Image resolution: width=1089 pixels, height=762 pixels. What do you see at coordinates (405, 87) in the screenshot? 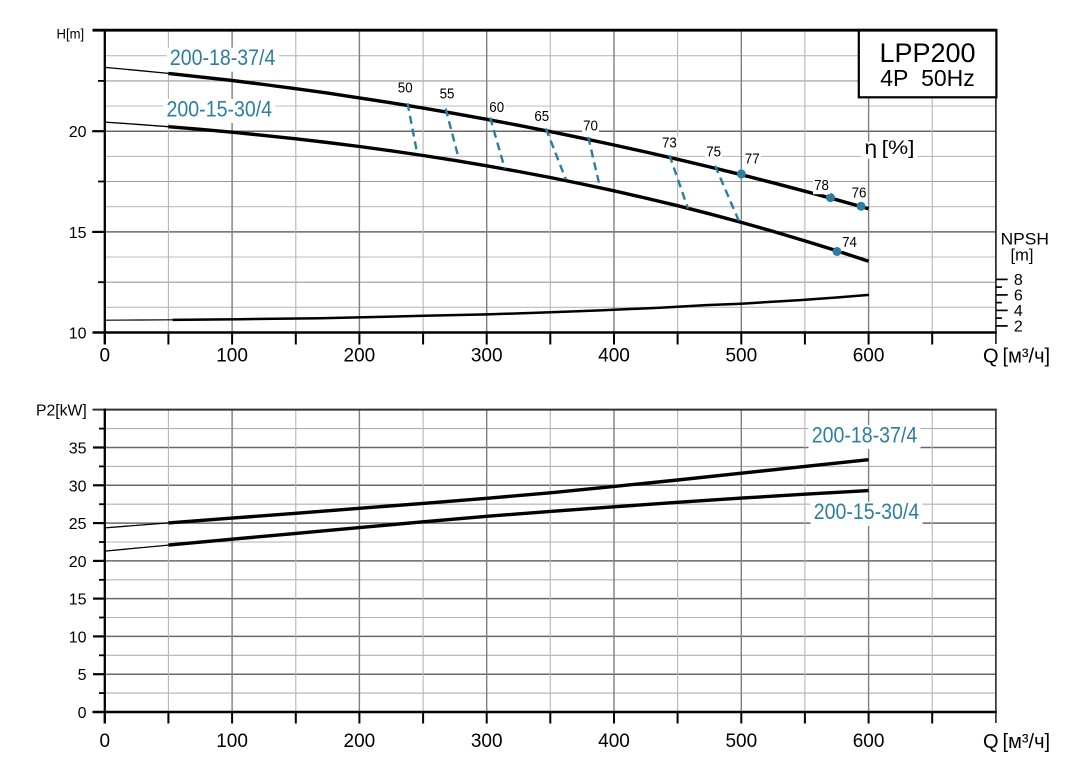
I see `svg-text: 50` at bounding box center [405, 87].